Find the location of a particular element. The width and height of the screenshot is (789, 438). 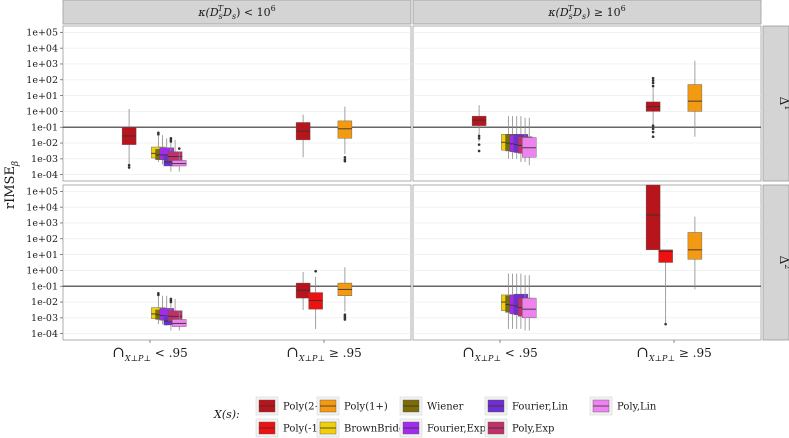

legend-item-fourier-exp: Fourier,Exp is located at coordinates (442, 428).